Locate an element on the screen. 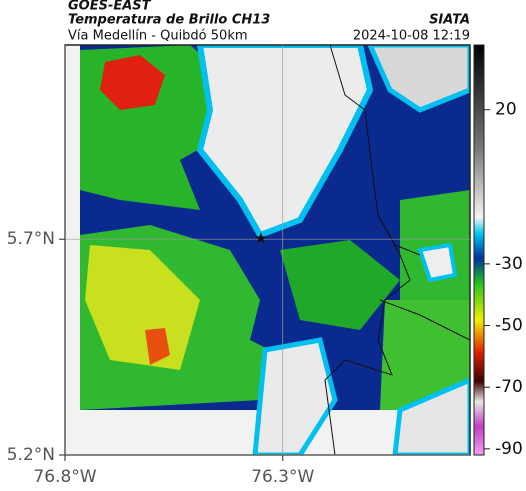 This screenshot has width=526, height=491. location-marker: ★ is located at coordinates (261, 238).